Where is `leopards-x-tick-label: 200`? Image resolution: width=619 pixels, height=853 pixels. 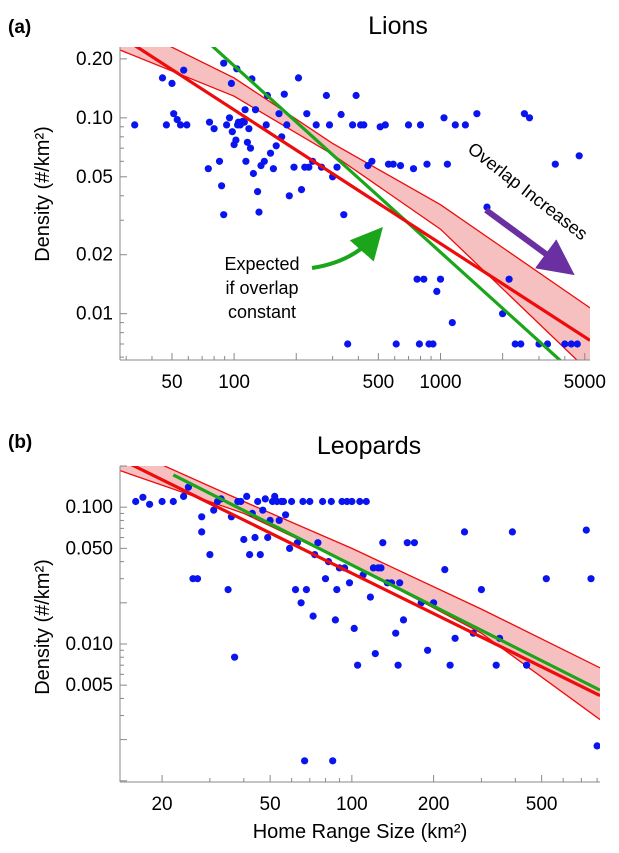
leopards-x-tick-label: 200 is located at coordinates (434, 804).